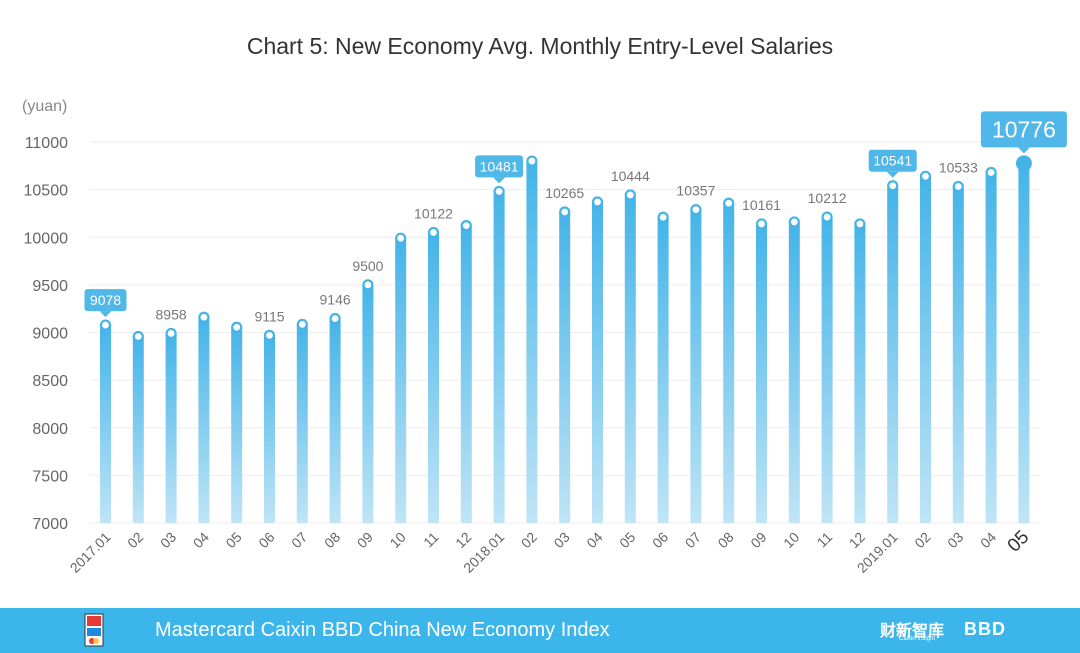 This screenshot has height=653, width=1080. Describe the element at coordinates (171, 314) in the screenshot. I see `data-label: 8958` at that location.